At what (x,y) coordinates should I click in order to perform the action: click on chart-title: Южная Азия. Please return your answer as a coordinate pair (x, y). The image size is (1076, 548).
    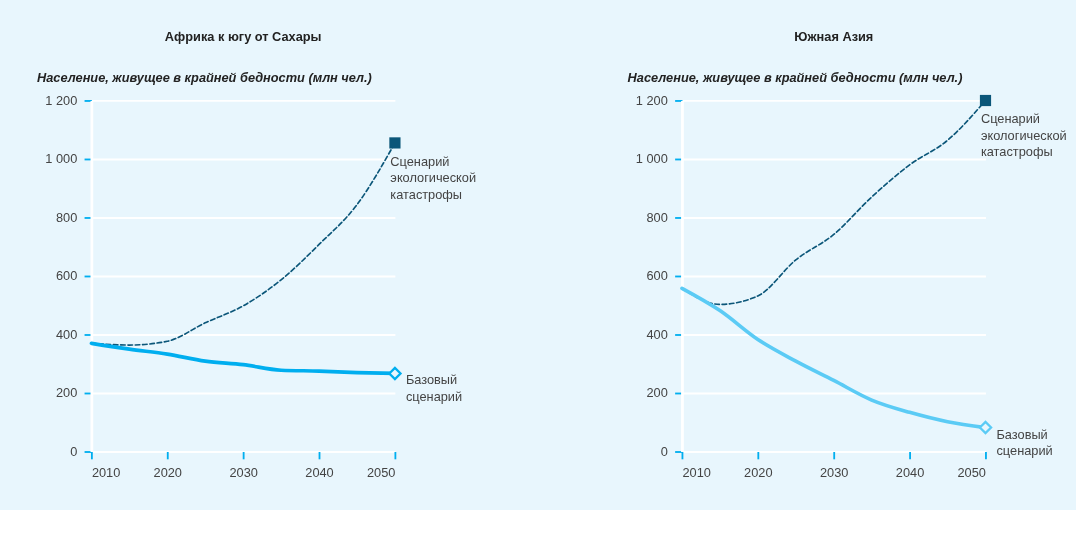
    Looking at the image, I should click on (834, 37).